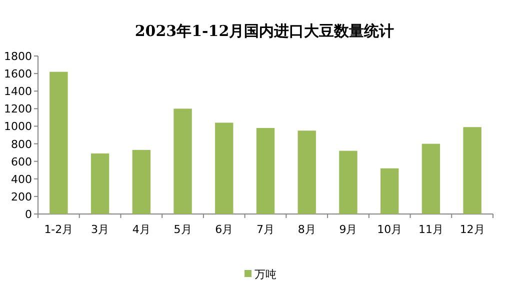  What do you see at coordinates (141, 229) in the screenshot?
I see `x-tick-label: 4月` at bounding box center [141, 229].